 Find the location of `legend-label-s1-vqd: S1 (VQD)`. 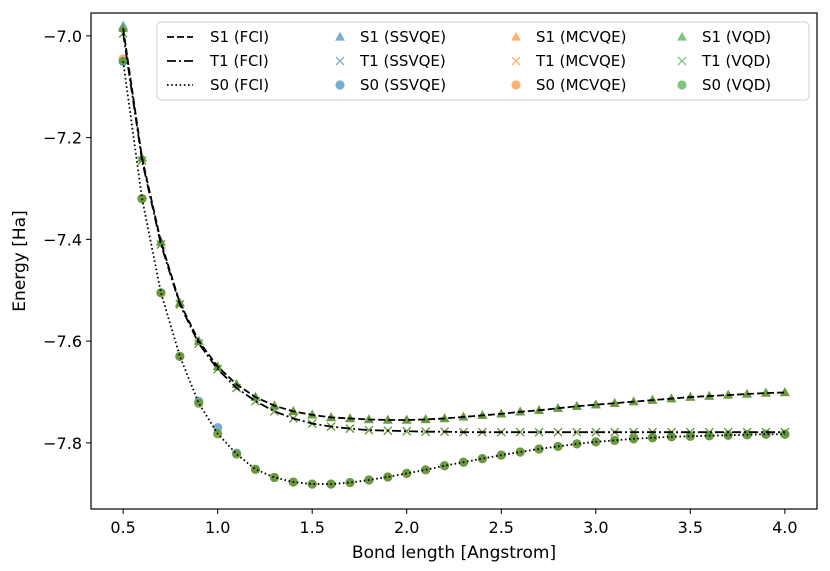

legend-label-s1-vqd: S1 (VQD) is located at coordinates (736, 37).